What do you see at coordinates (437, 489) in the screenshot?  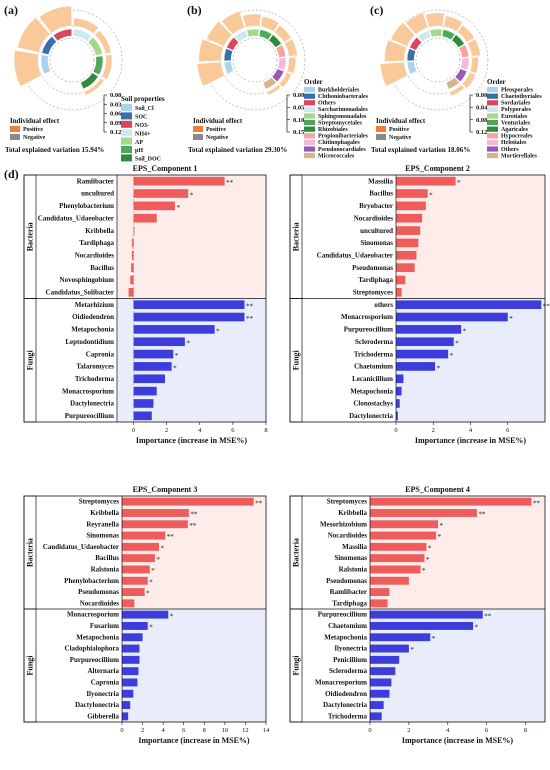 I see `chart-title: EPS_Component 4` at bounding box center [437, 489].